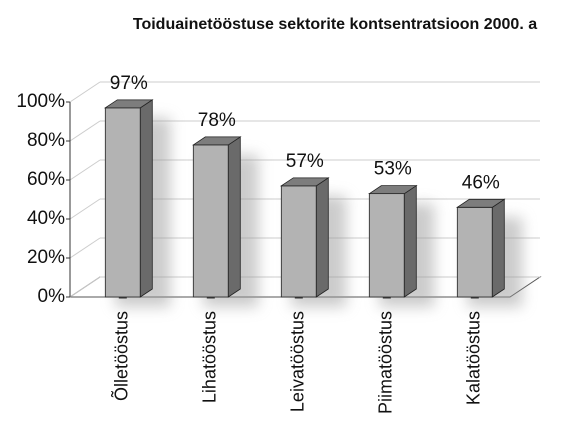 The width and height of the screenshot is (574, 429). I want to click on y-tick-label: 80%, so click(46, 140).